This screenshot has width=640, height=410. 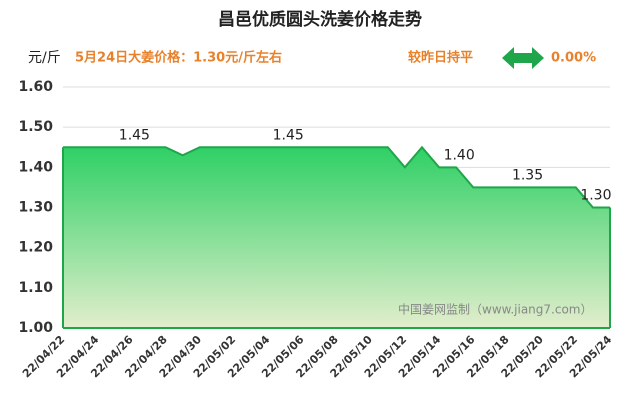 I want to click on watermark: 中国姜网监制（www.jiang7.com）, so click(x=495, y=309).